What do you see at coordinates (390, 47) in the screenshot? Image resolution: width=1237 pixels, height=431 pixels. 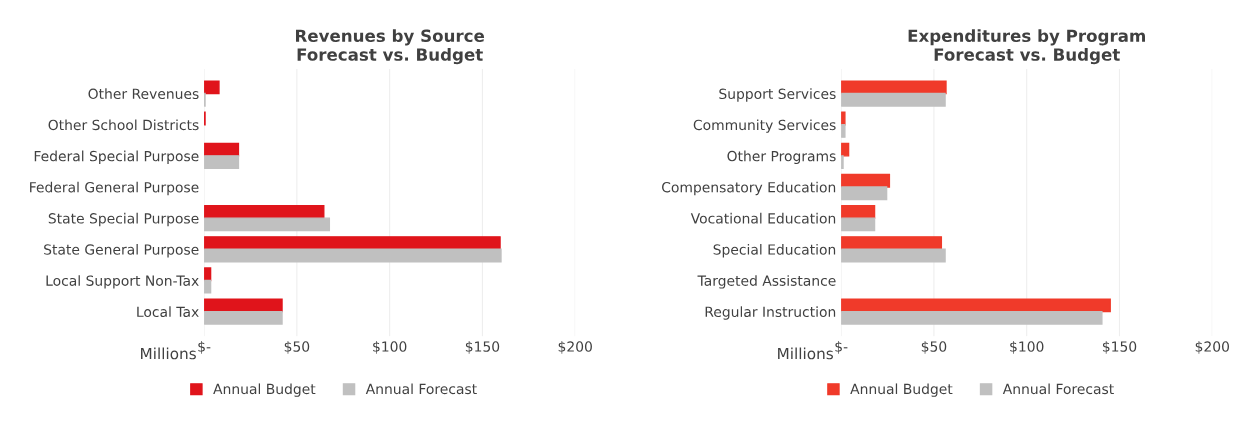 I see `chart-title: Revenues by Source Forecast vs. Budget` at bounding box center [390, 47].